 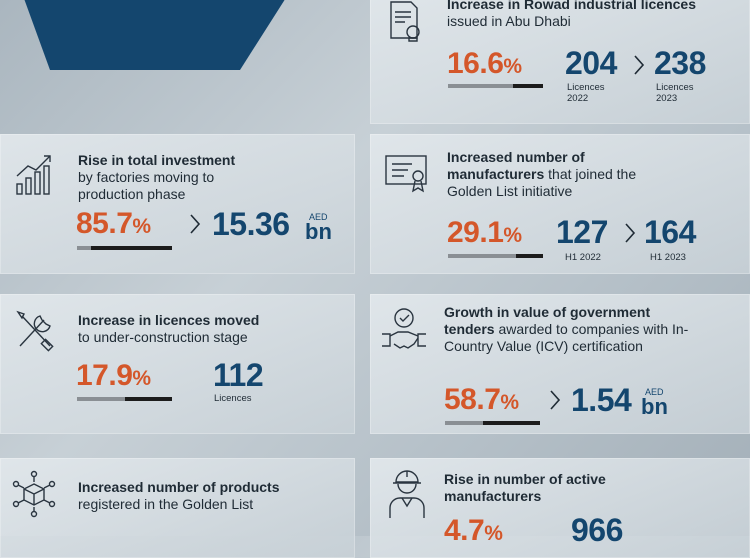 What do you see at coordinates (318, 217) in the screenshot?
I see `card2-currency: AED` at bounding box center [318, 217].